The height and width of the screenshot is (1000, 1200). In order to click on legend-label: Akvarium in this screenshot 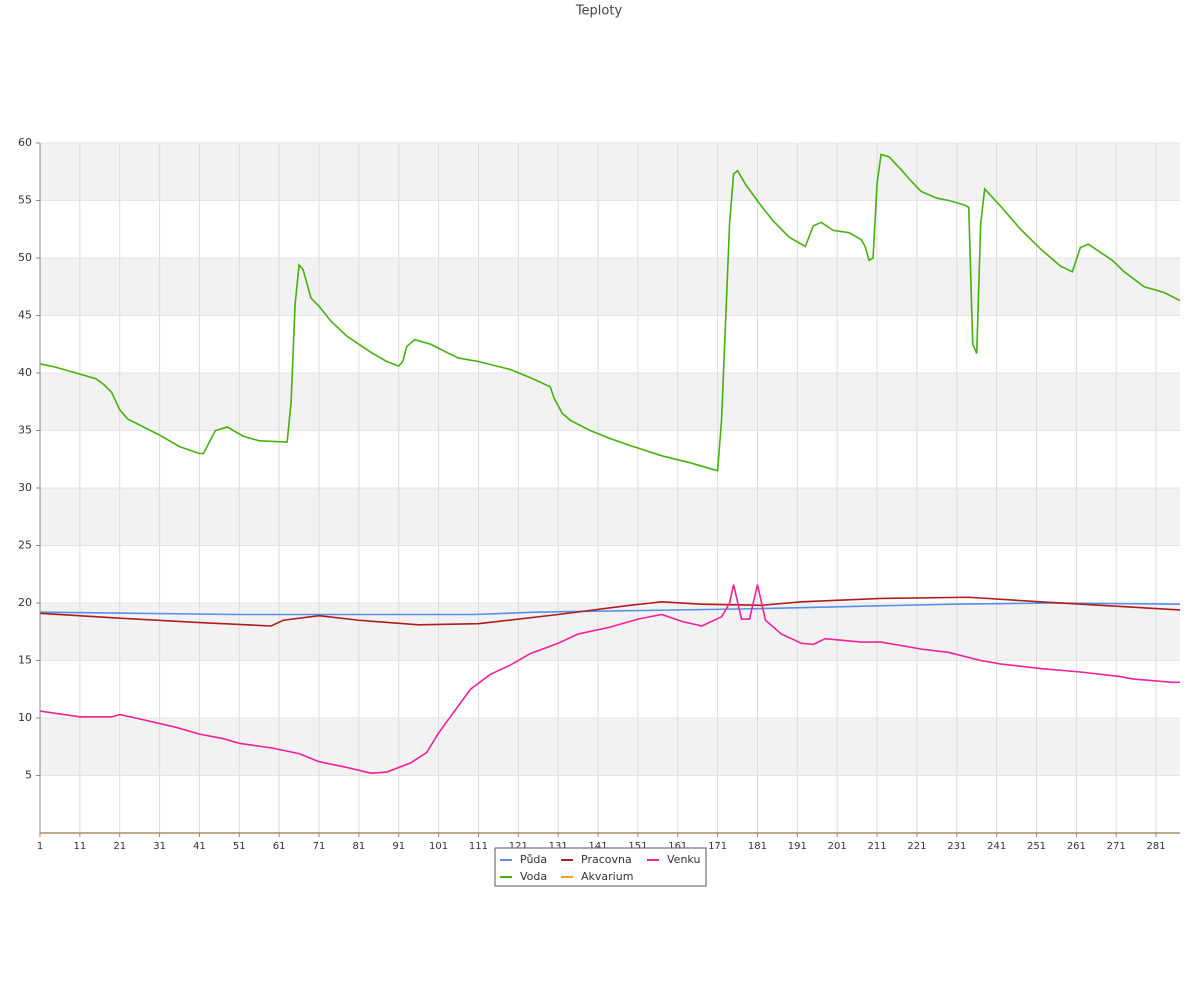, I will do `click(607, 876)`.